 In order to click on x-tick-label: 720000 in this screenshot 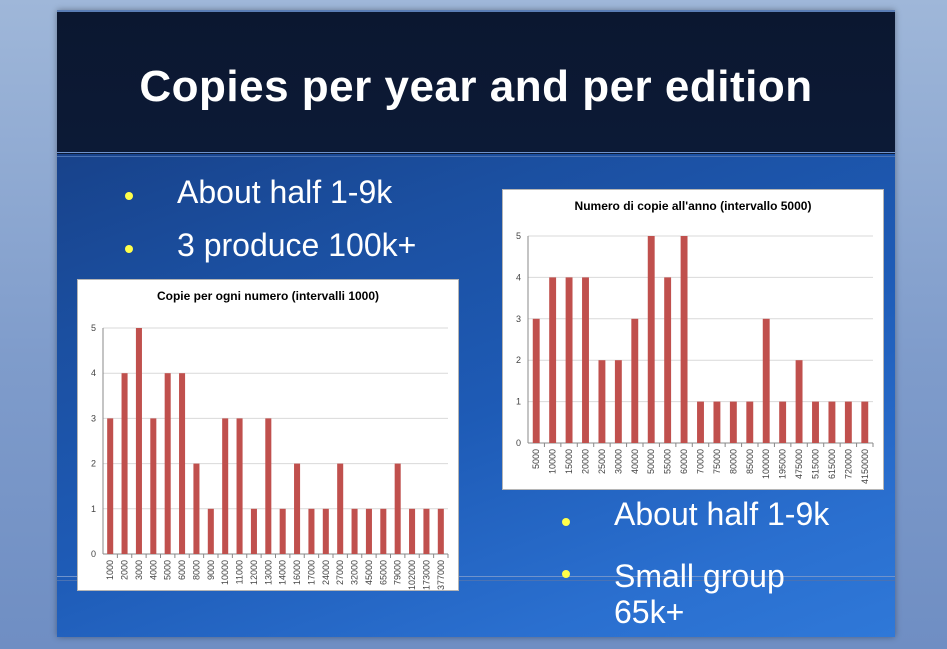, I will do `click(848, 464)`.